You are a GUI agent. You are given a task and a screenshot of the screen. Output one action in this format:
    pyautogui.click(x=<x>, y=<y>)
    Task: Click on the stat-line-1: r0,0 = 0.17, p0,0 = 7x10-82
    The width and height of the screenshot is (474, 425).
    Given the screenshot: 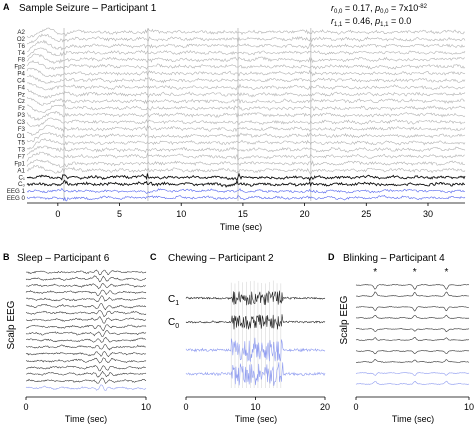 What is the action you would take?
    pyautogui.click(x=379, y=9)
    